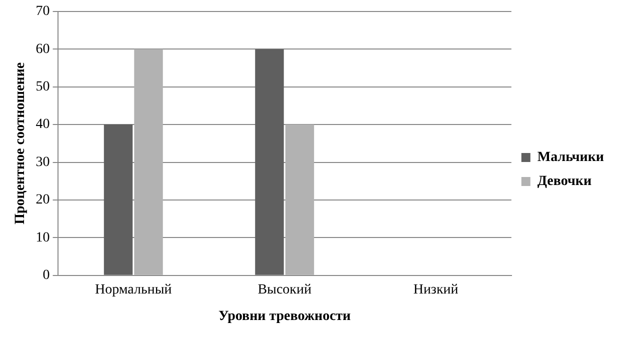  Describe the element at coordinates (43, 238) in the screenshot. I see `y-tick-label: 10` at that location.